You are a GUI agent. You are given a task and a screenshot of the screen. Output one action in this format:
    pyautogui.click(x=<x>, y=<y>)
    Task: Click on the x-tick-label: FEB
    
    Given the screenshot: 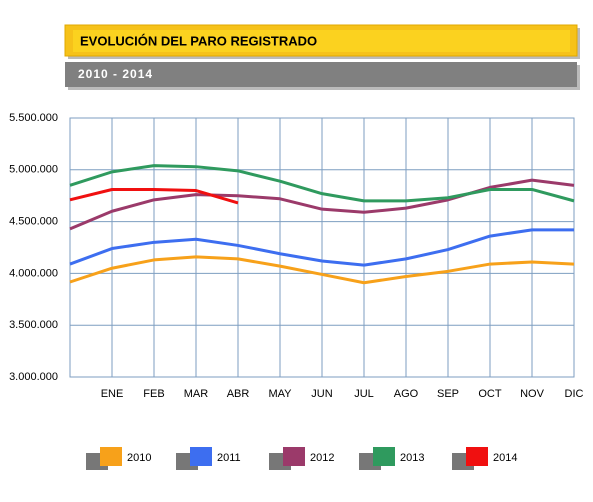 What is the action you would take?
    pyautogui.click(x=153, y=394)
    